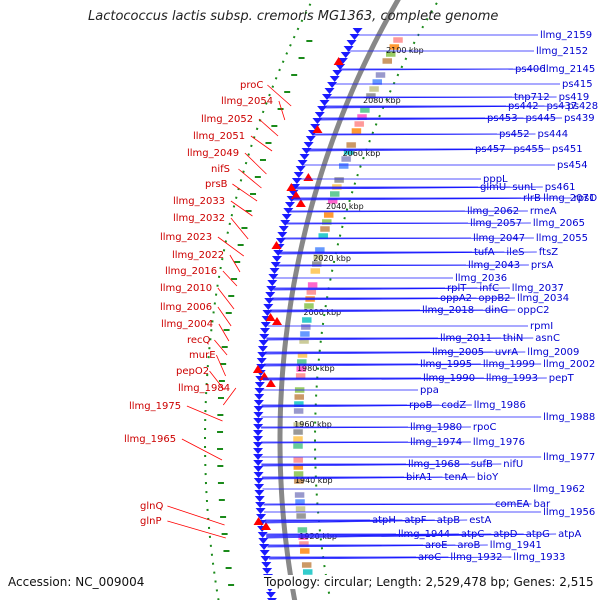  I want to click on gene-label: atpA, so click(569, 534).